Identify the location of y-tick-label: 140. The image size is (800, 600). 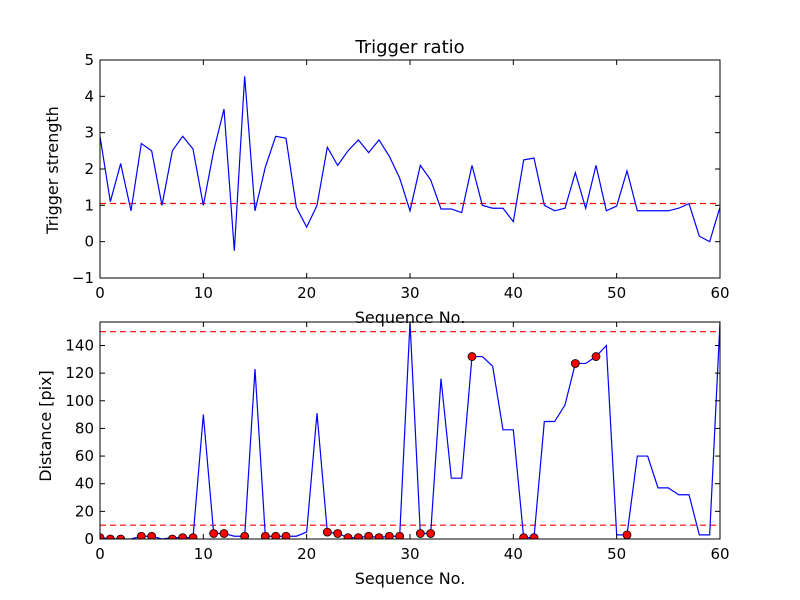
(79, 345).